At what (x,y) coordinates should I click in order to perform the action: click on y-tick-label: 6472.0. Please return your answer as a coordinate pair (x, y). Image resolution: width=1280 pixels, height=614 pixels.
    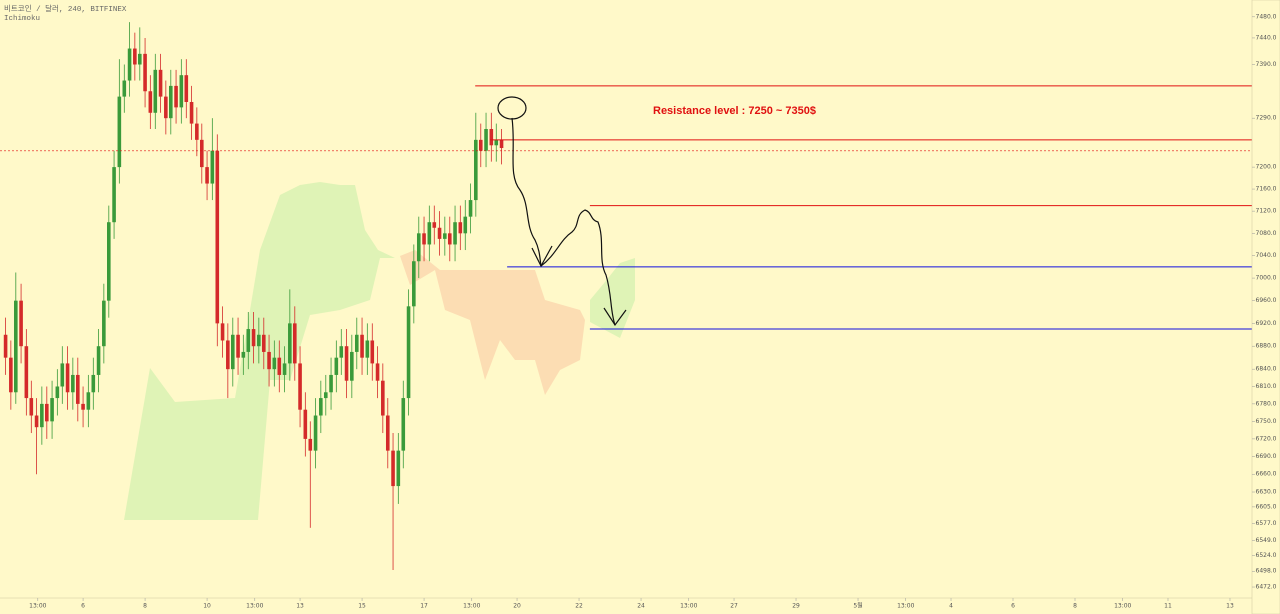
    Looking at the image, I should click on (1266, 587).